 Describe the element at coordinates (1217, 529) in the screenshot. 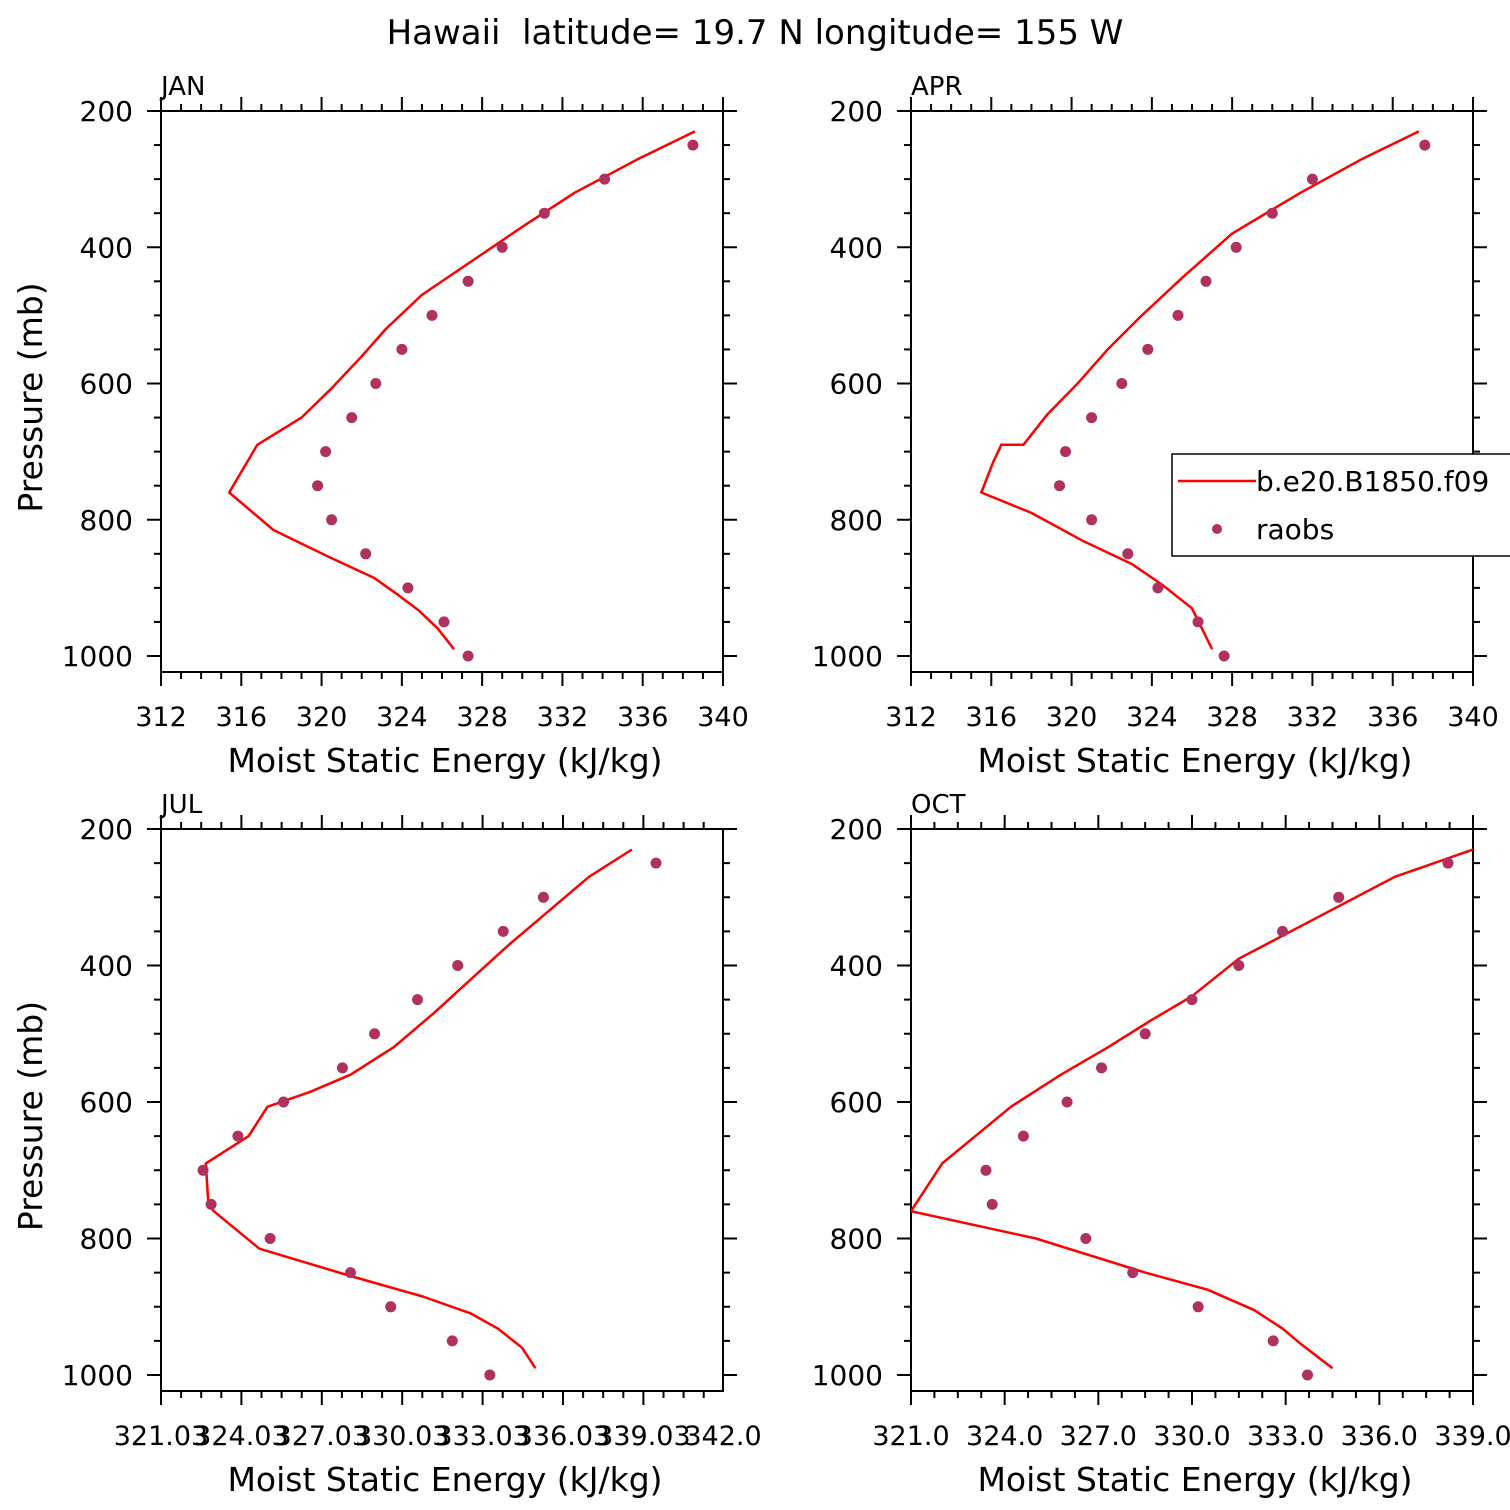

I see `legend-marker-obs` at that location.